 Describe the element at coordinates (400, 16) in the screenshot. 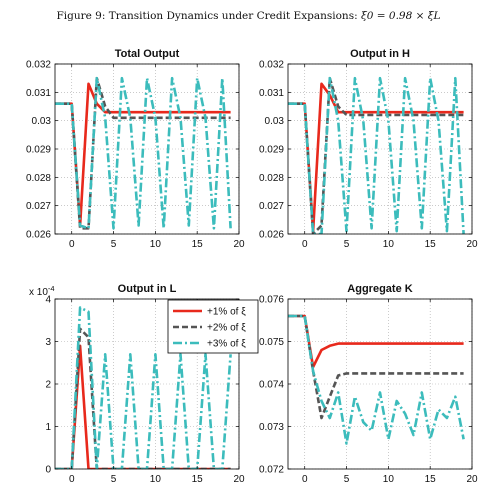

I see `figure-title-math: ξ0 = 0.98 × ξL` at that location.